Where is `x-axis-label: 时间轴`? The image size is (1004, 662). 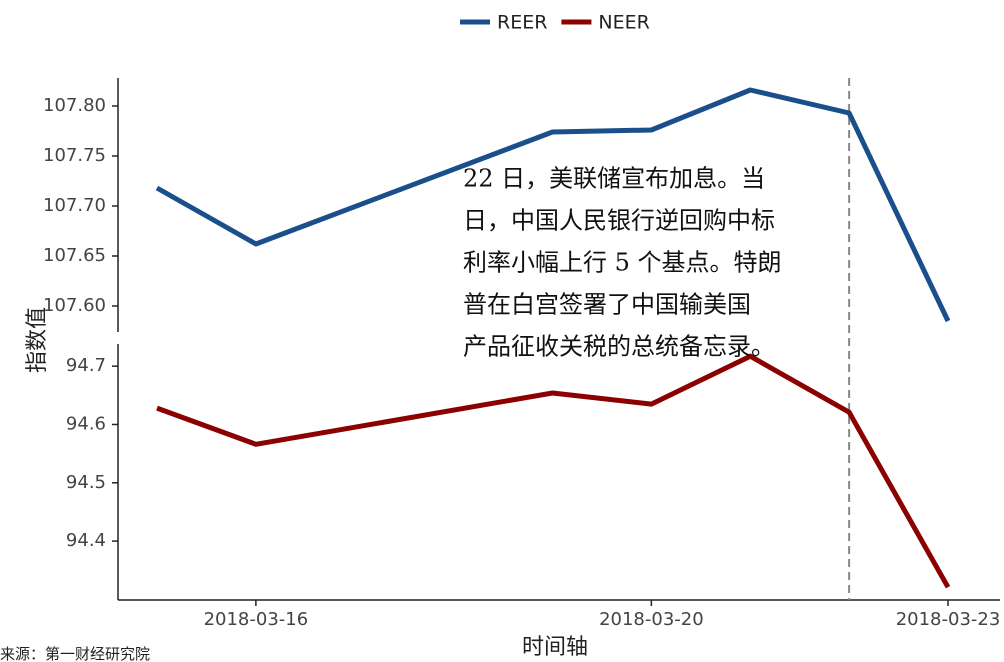
x-axis-label: 时间轴 is located at coordinates (555, 647).